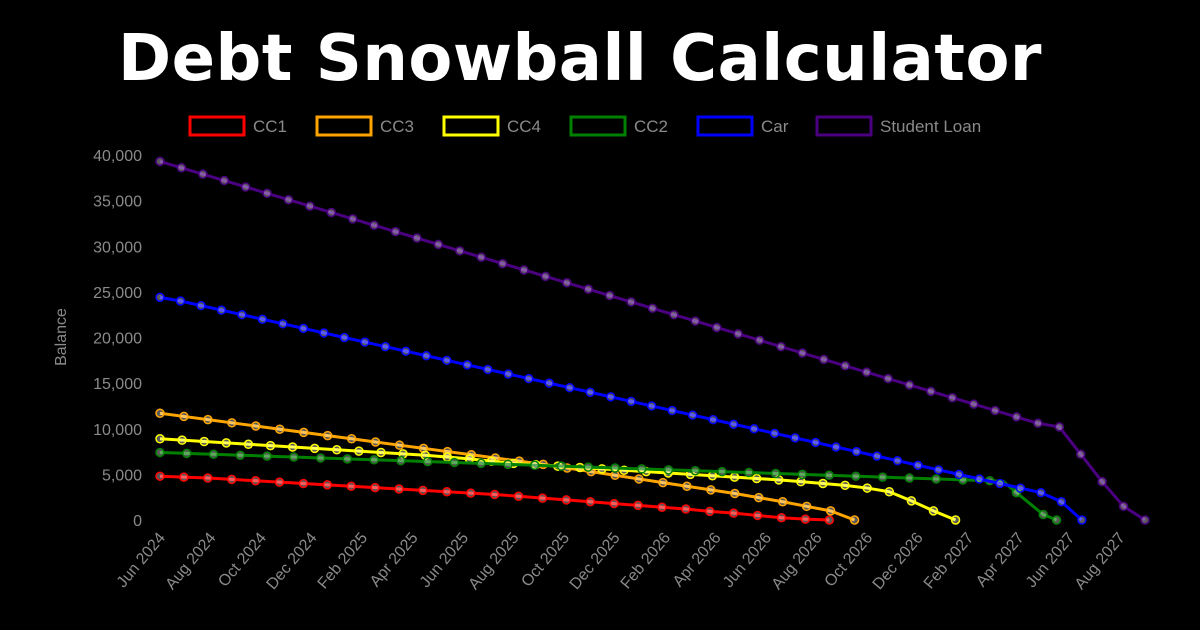  I want to click on y-tick-label: 35,000, so click(117, 202).